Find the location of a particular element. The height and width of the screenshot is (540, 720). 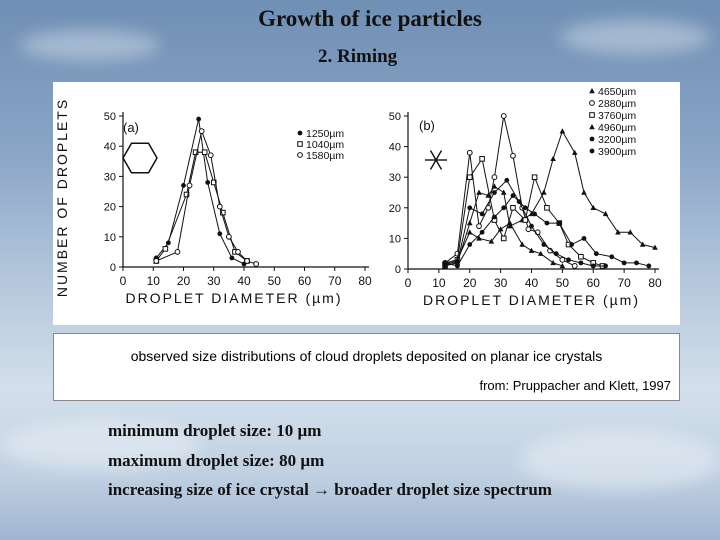

legend-label: 4650µm is located at coordinates (617, 92).